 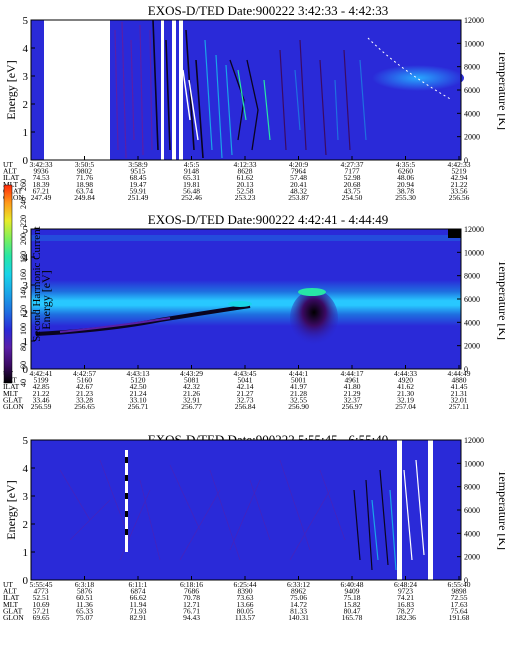 I want to click on orbit-cell: 4:43:13, so click(x=138, y=373).